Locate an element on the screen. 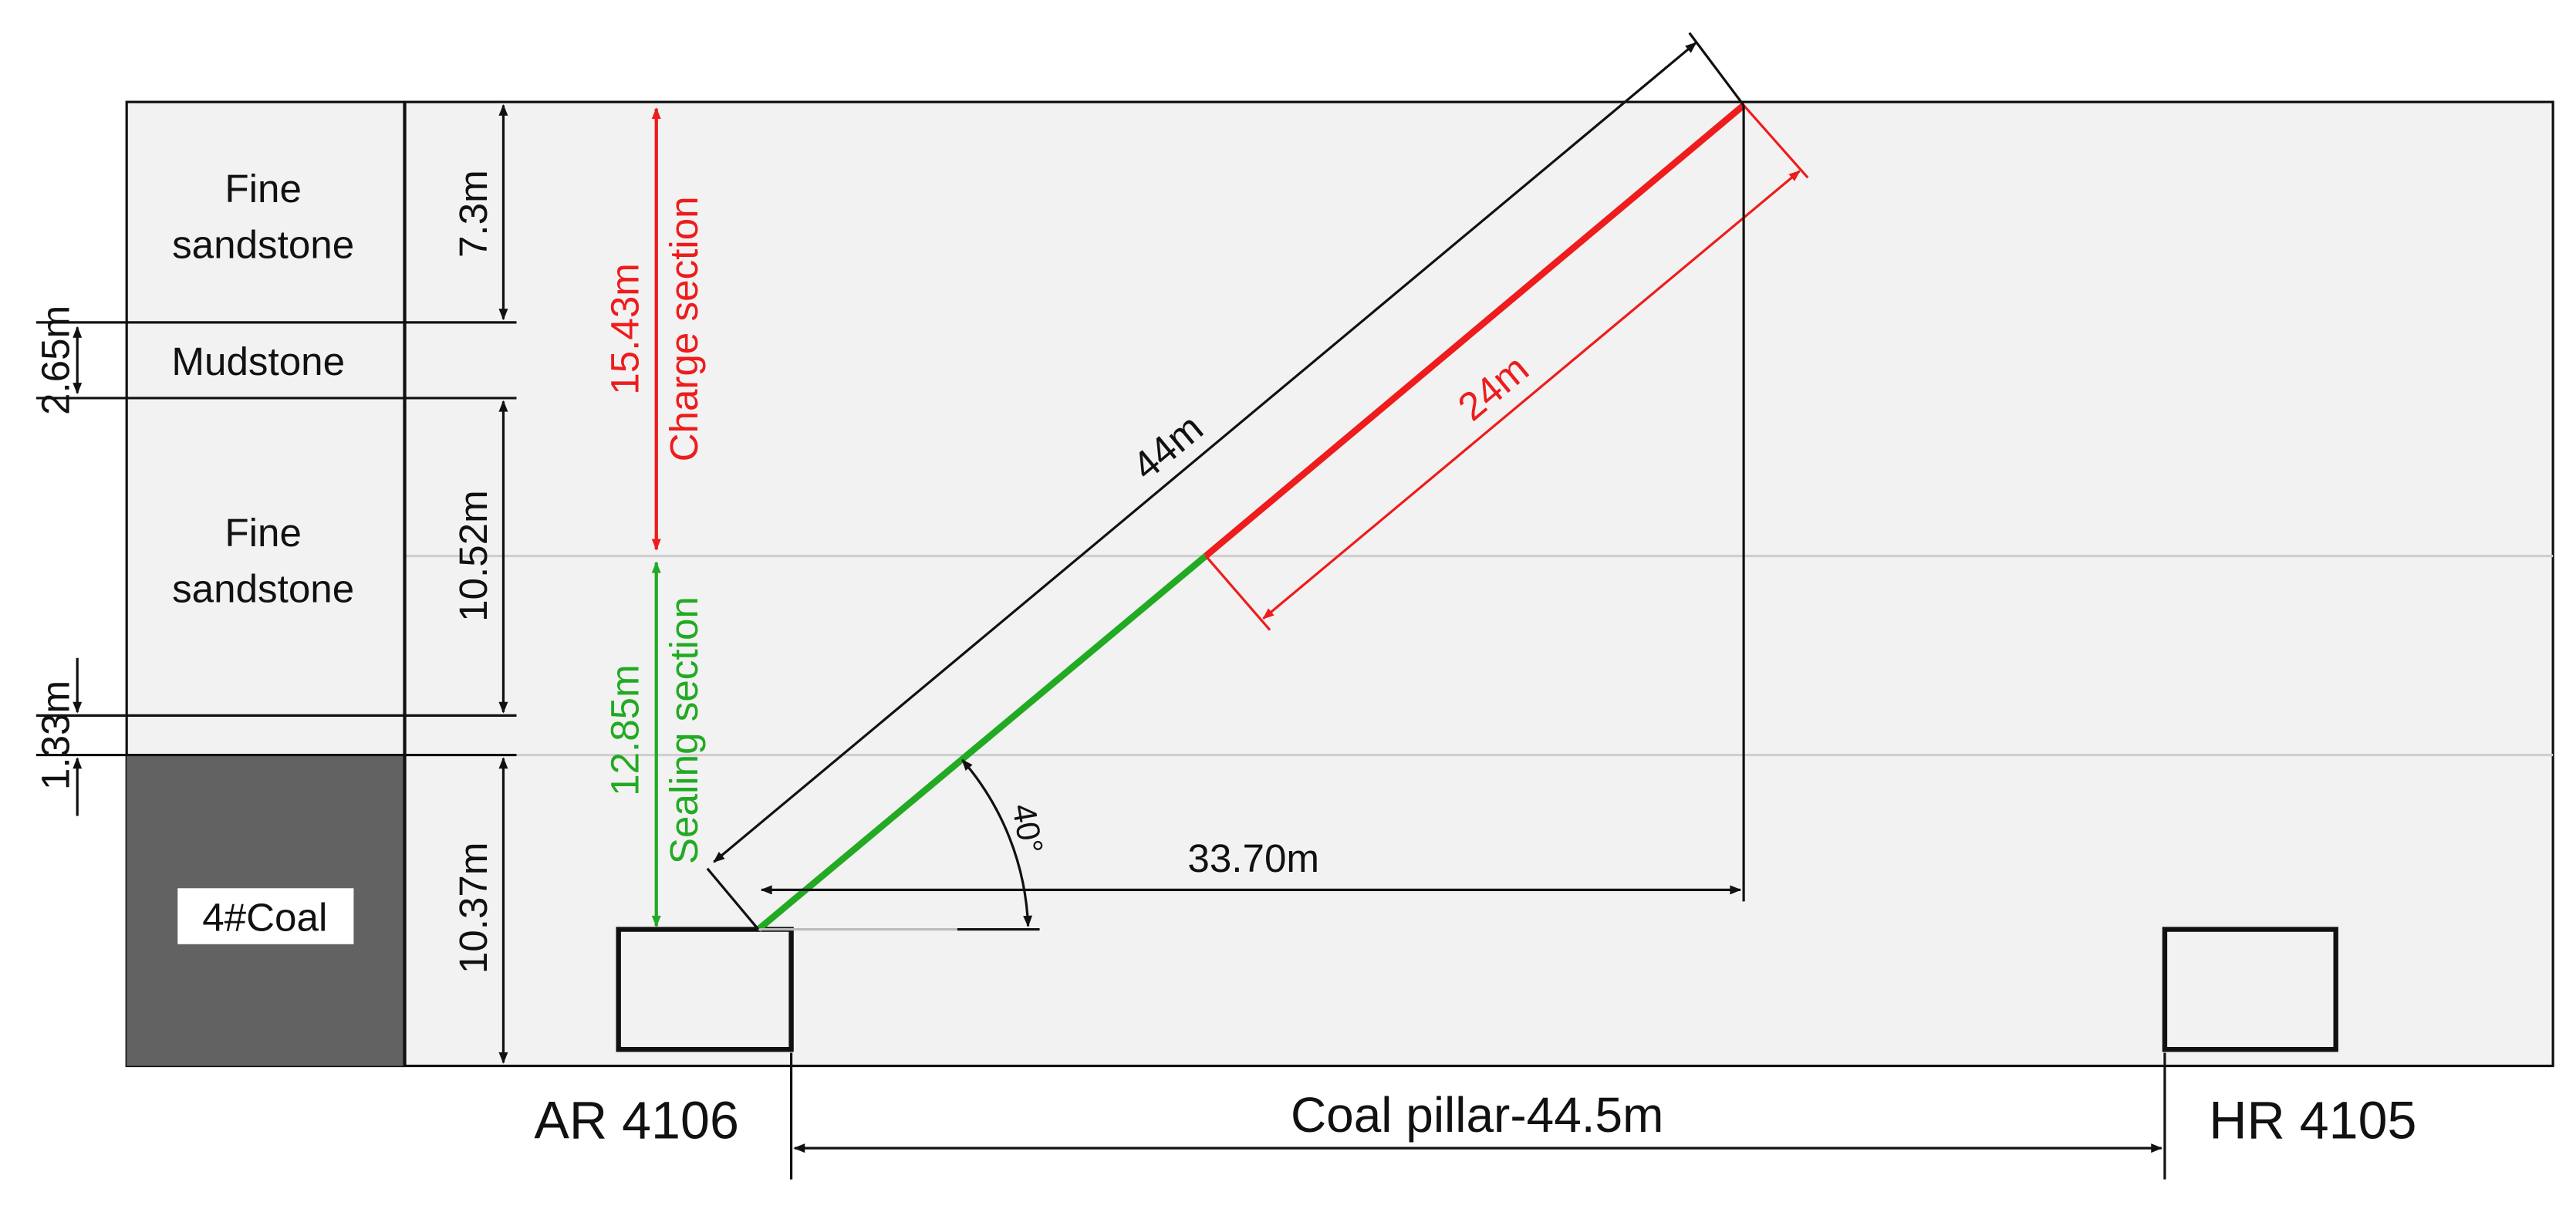 The width and height of the screenshot is (2576, 1209). stratum-1-name: Fine is located at coordinates (264, 189).